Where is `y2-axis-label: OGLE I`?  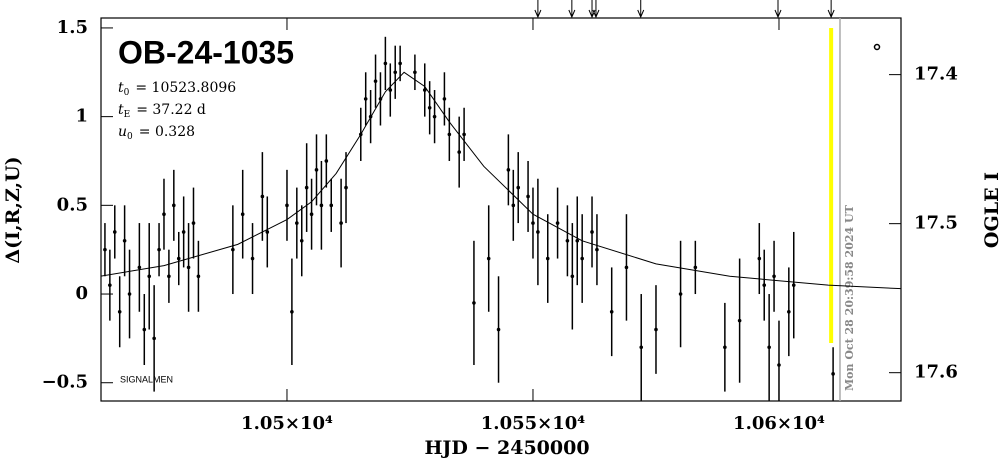 y2-axis-label: OGLE I is located at coordinates (992, 210).